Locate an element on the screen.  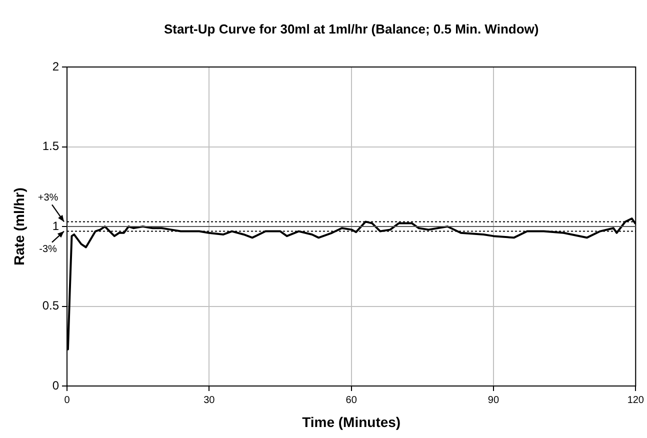
y-tick-label: 0 is located at coordinates (56, 385).